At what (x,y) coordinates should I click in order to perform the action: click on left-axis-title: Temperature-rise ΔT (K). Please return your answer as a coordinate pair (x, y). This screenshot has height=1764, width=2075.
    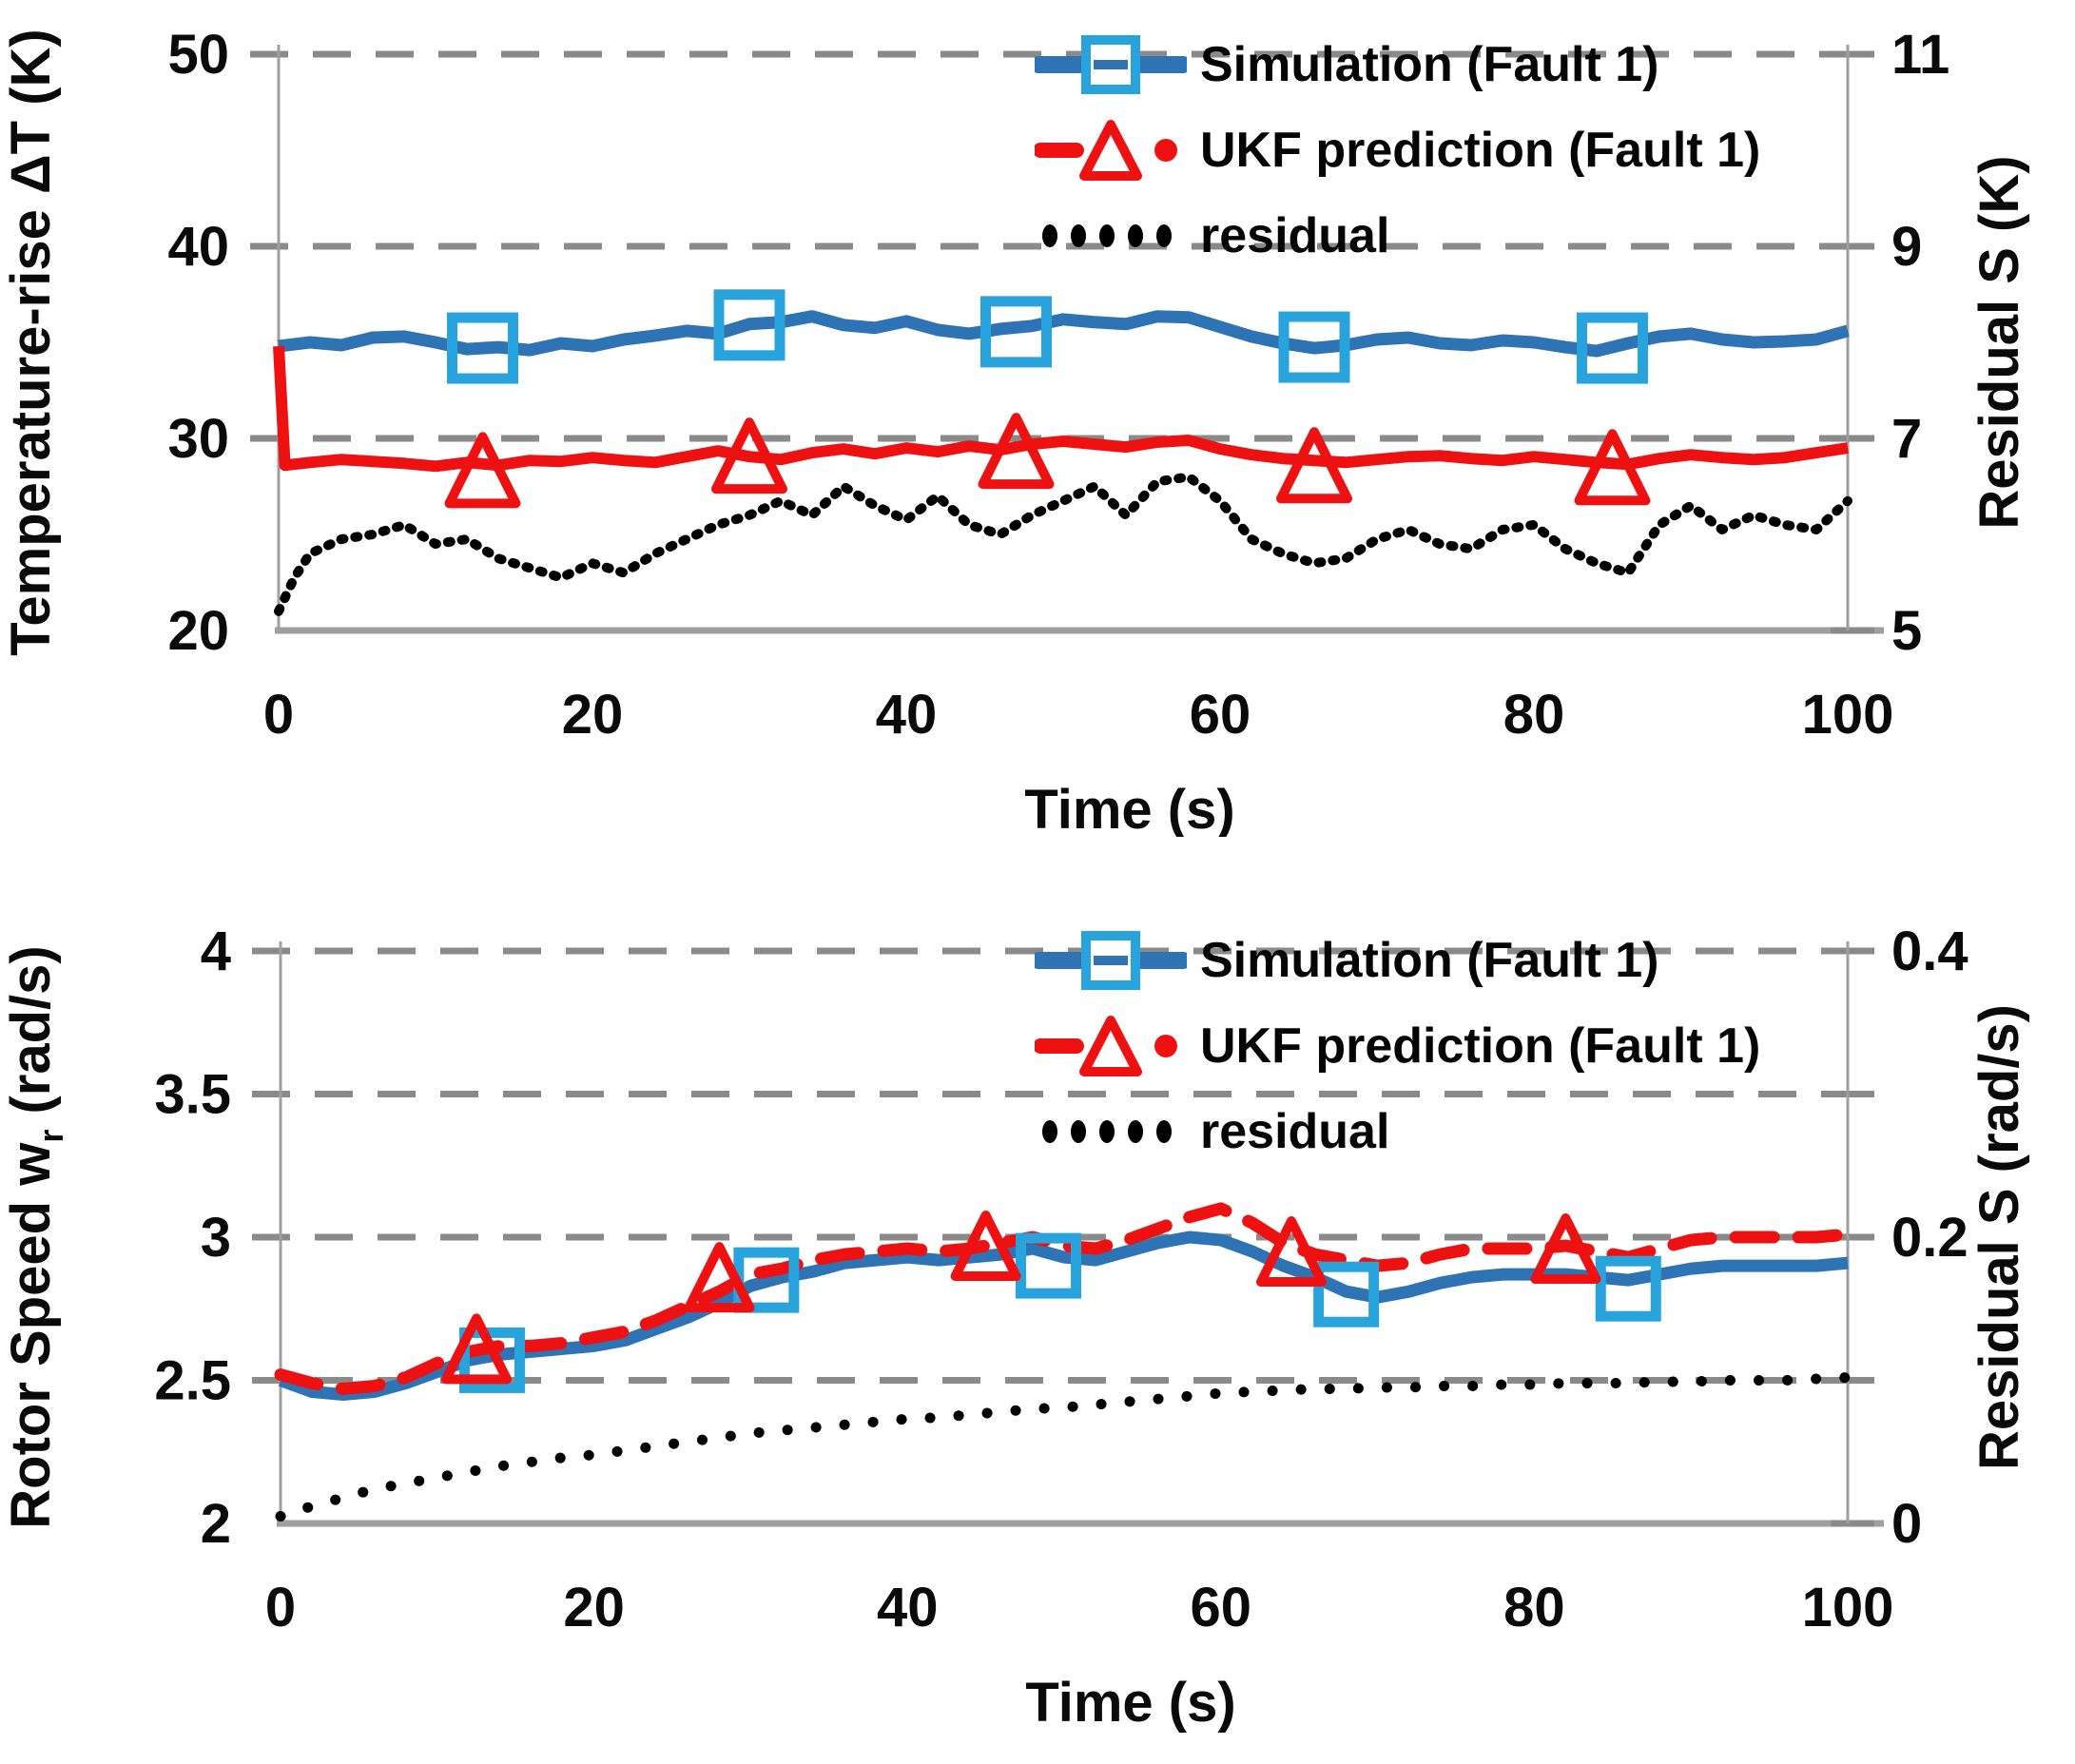
    Looking at the image, I should click on (31, 342).